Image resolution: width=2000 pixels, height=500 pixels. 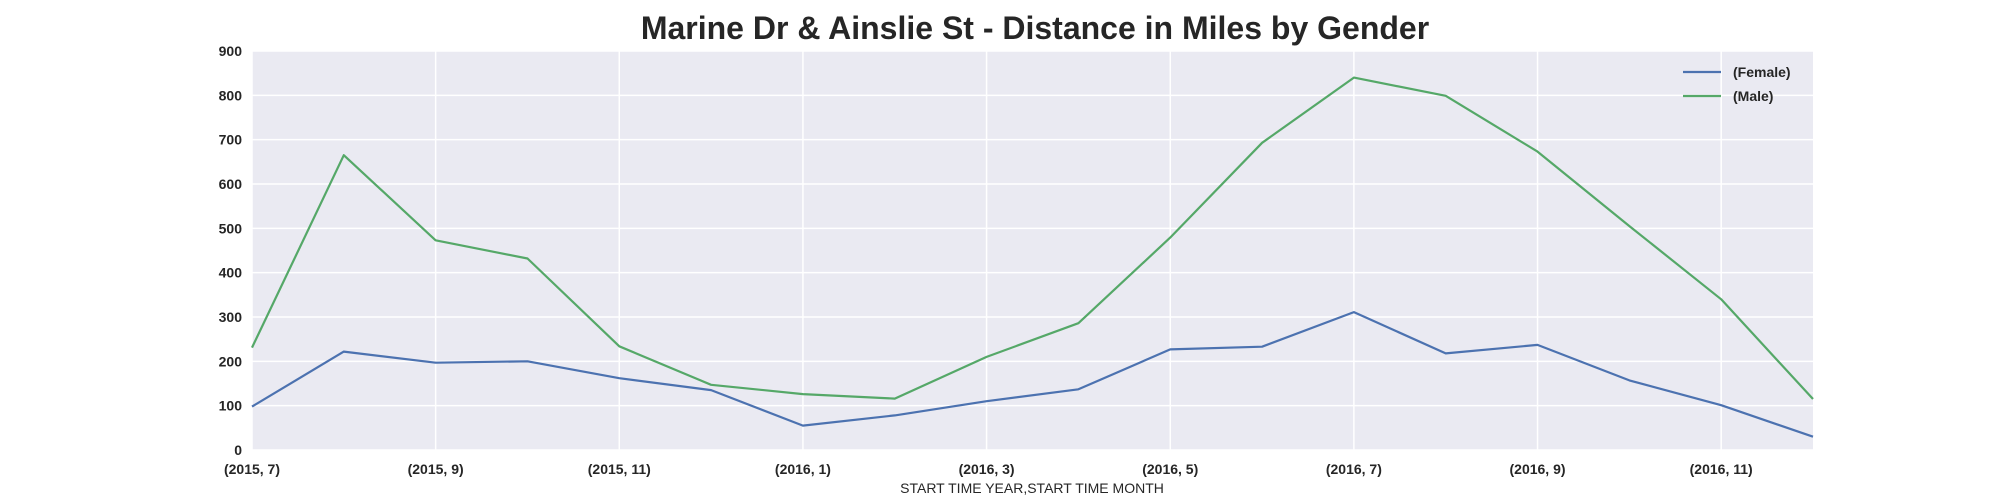 I want to click on y-tick-label: 500, so click(x=231, y=228).